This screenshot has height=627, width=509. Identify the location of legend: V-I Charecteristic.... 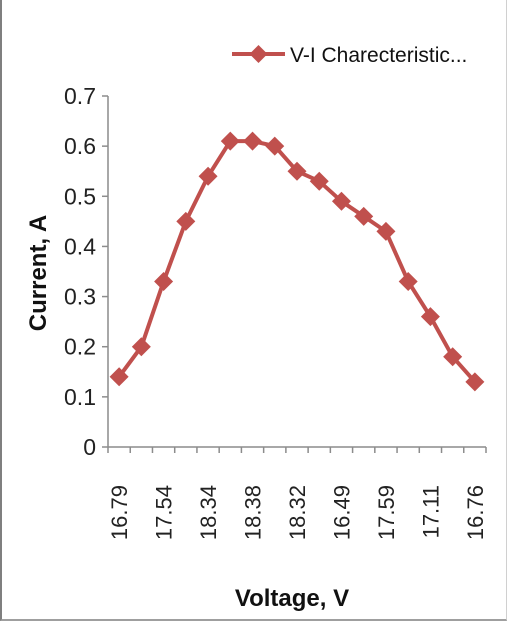
(349, 55).